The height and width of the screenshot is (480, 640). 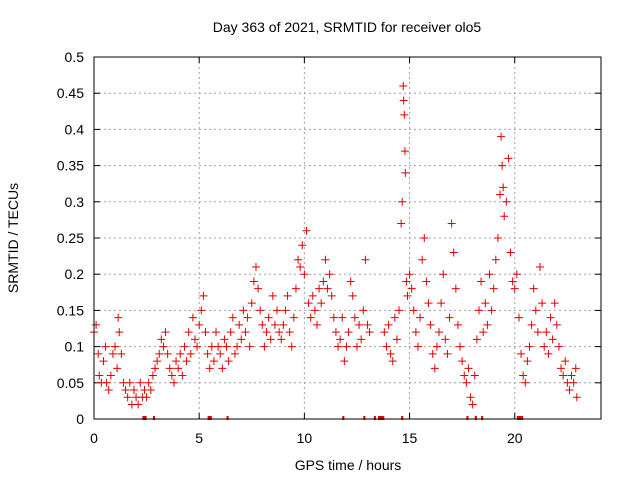 I want to click on y-tick-label: 0.3, so click(x=75, y=202).